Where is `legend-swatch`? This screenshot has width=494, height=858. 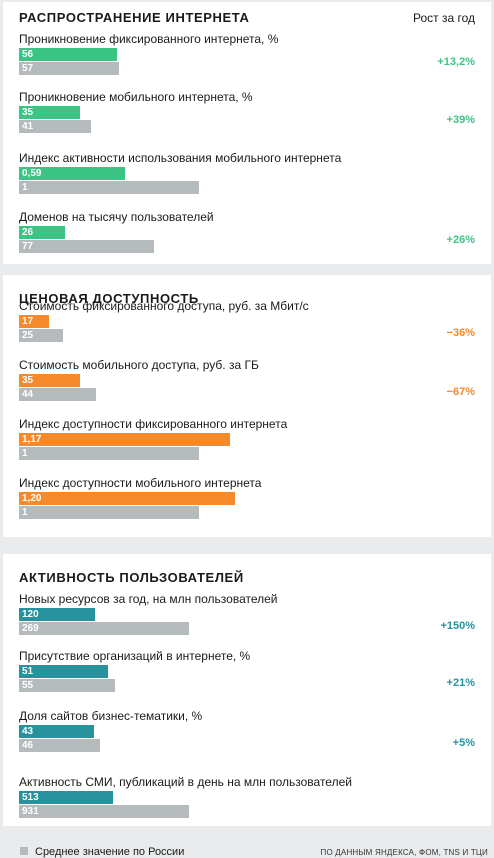
legend-swatch is located at coordinates (24, 851).